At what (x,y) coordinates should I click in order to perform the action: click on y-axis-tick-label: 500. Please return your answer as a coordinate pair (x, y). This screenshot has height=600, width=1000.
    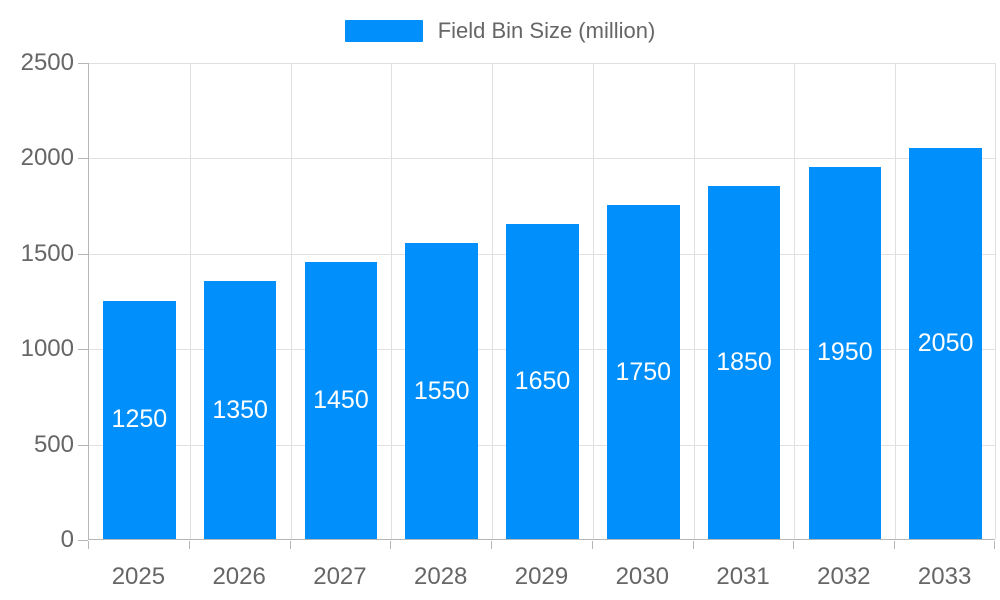
    Looking at the image, I should click on (53, 444).